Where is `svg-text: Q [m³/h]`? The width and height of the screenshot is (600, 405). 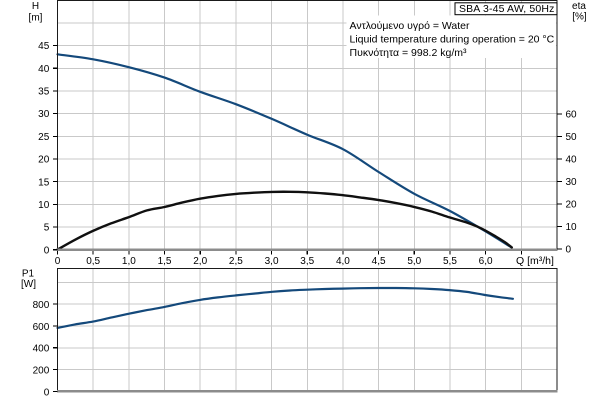 svg-text: Q [m³/h] is located at coordinates (535, 261).